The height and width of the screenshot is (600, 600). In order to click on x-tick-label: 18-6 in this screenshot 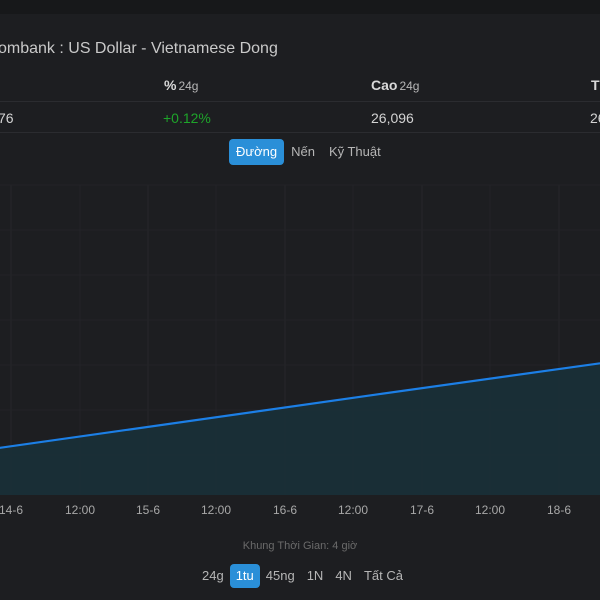, I will do `click(559, 510)`.